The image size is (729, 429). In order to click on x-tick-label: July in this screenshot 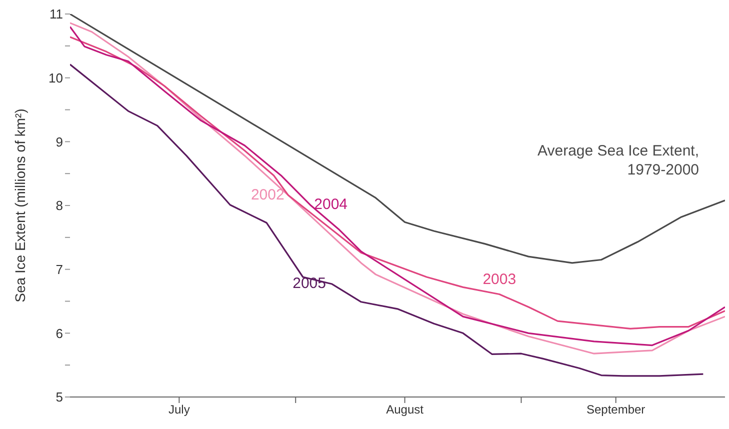, I will do `click(179, 409)`.